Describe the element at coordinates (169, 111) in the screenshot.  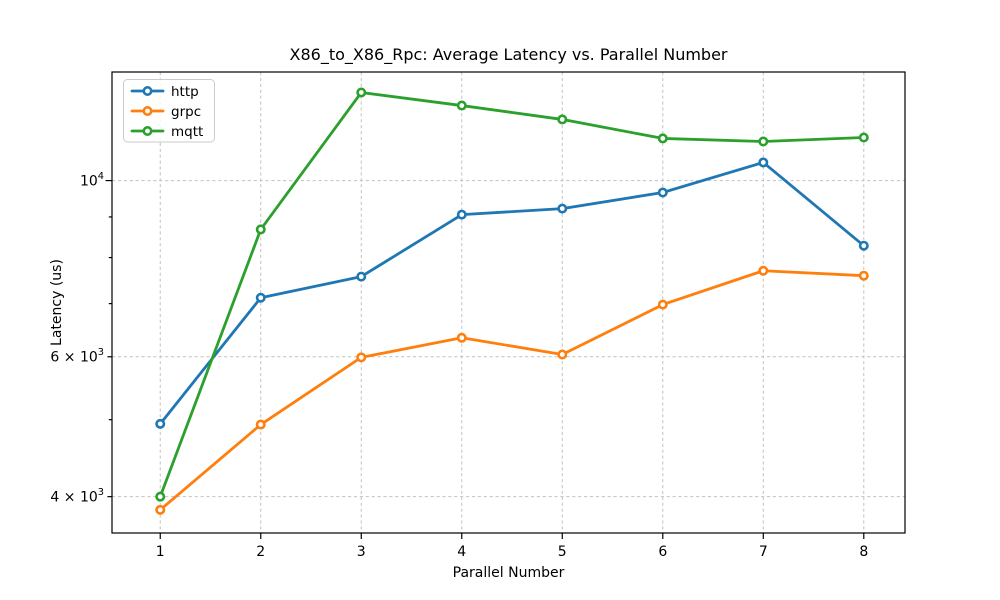
I see `legend: http grpc mqtt` at that location.